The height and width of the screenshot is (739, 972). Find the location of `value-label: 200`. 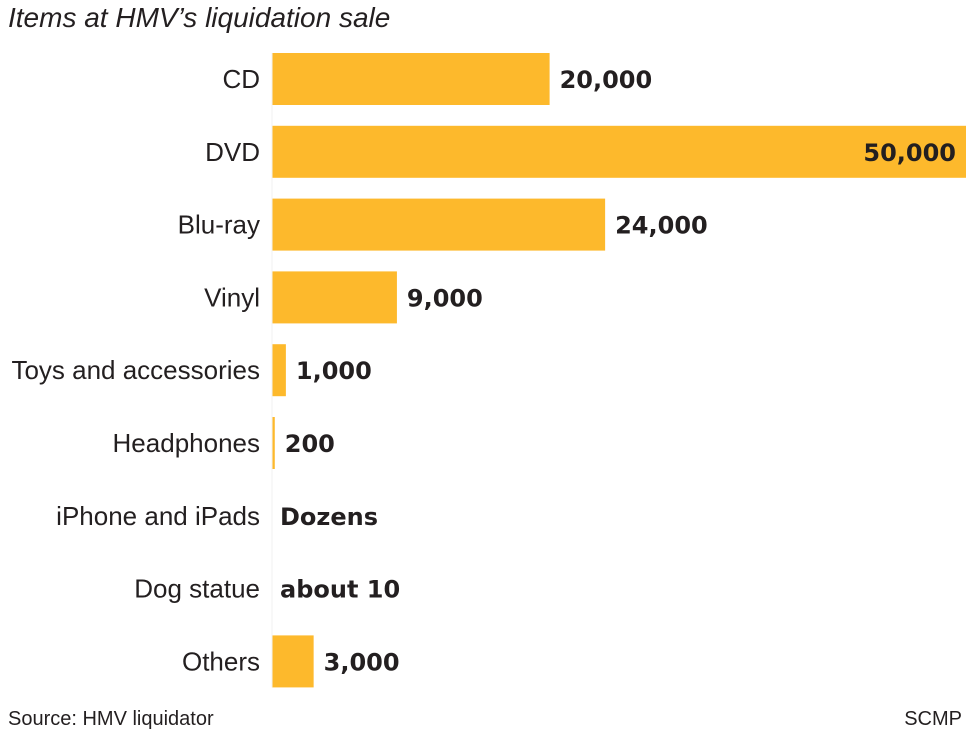

value-label: 200 is located at coordinates (310, 444).